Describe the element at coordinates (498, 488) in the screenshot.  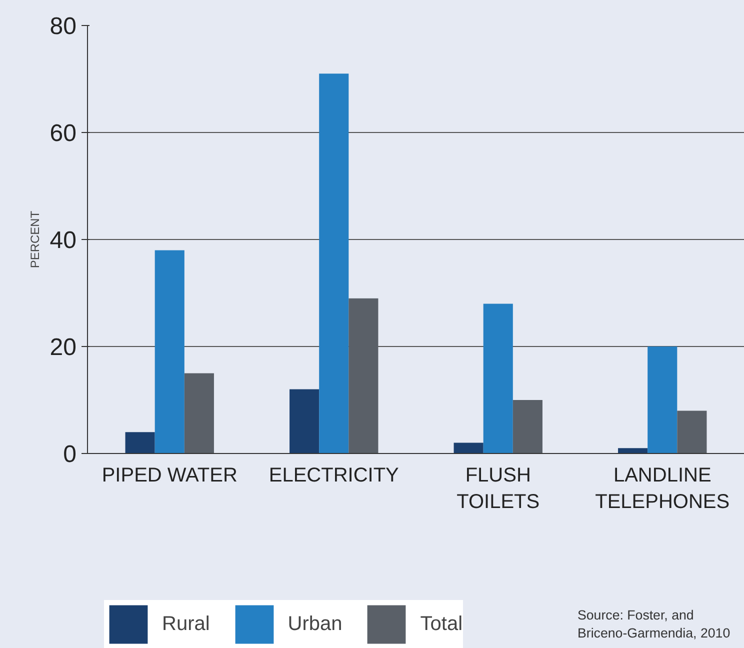
I see `x-tick-label: FLUSH TOILETS` at that location.